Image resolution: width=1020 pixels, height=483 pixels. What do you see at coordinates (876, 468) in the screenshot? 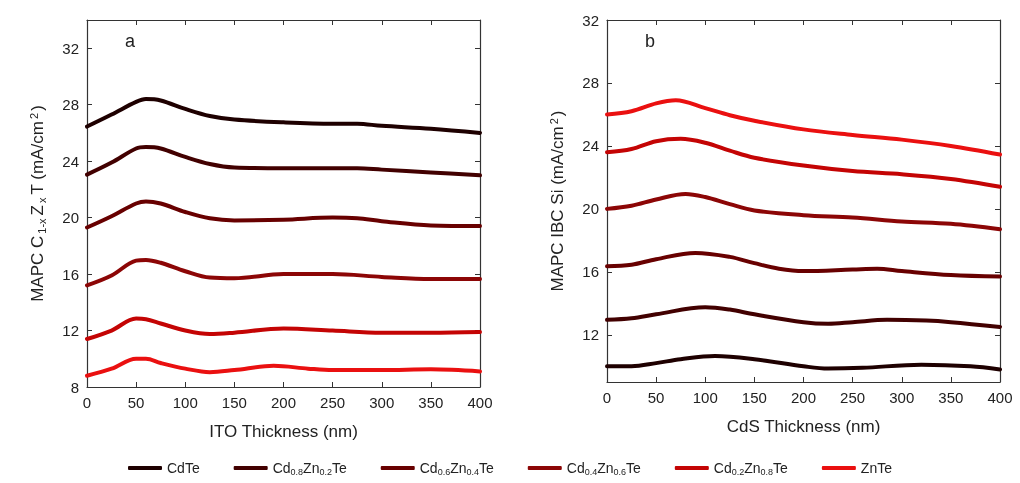
I see `legend-label: ZnTe` at bounding box center [876, 468].